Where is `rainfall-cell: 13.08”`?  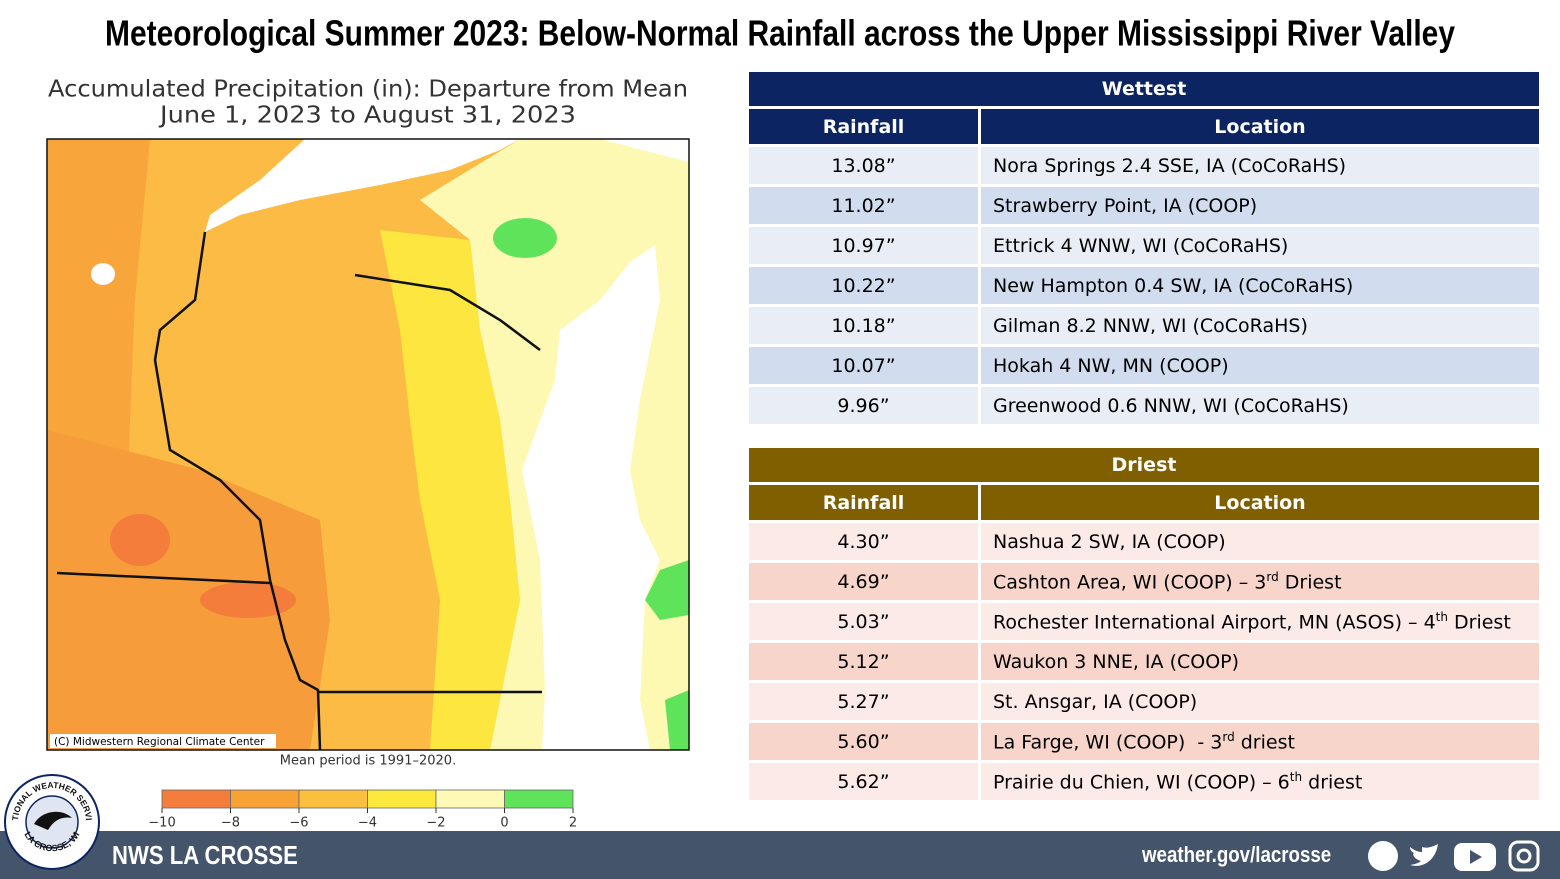 rainfall-cell: 13.08” is located at coordinates (865, 165).